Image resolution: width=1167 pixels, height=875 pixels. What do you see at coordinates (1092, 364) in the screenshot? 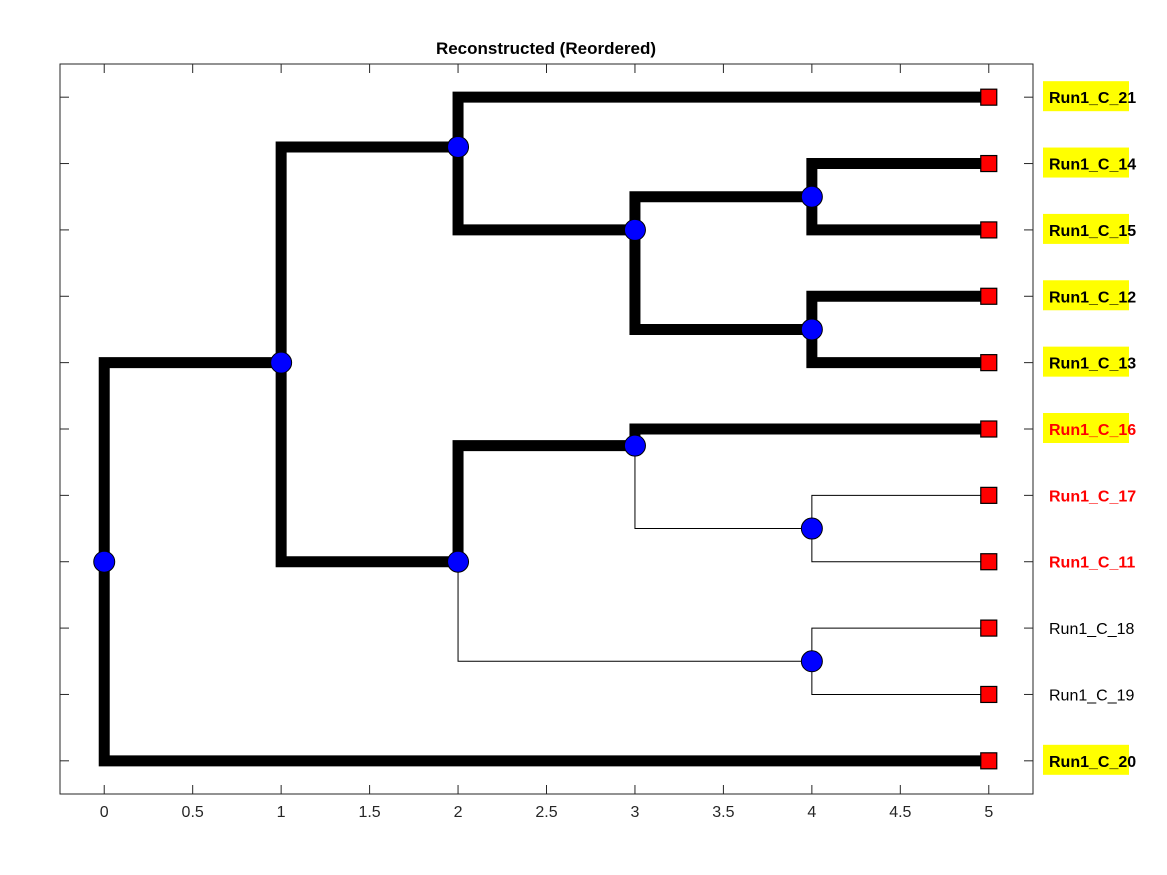
I see `leaf-label: Run1_C_13` at bounding box center [1092, 364].